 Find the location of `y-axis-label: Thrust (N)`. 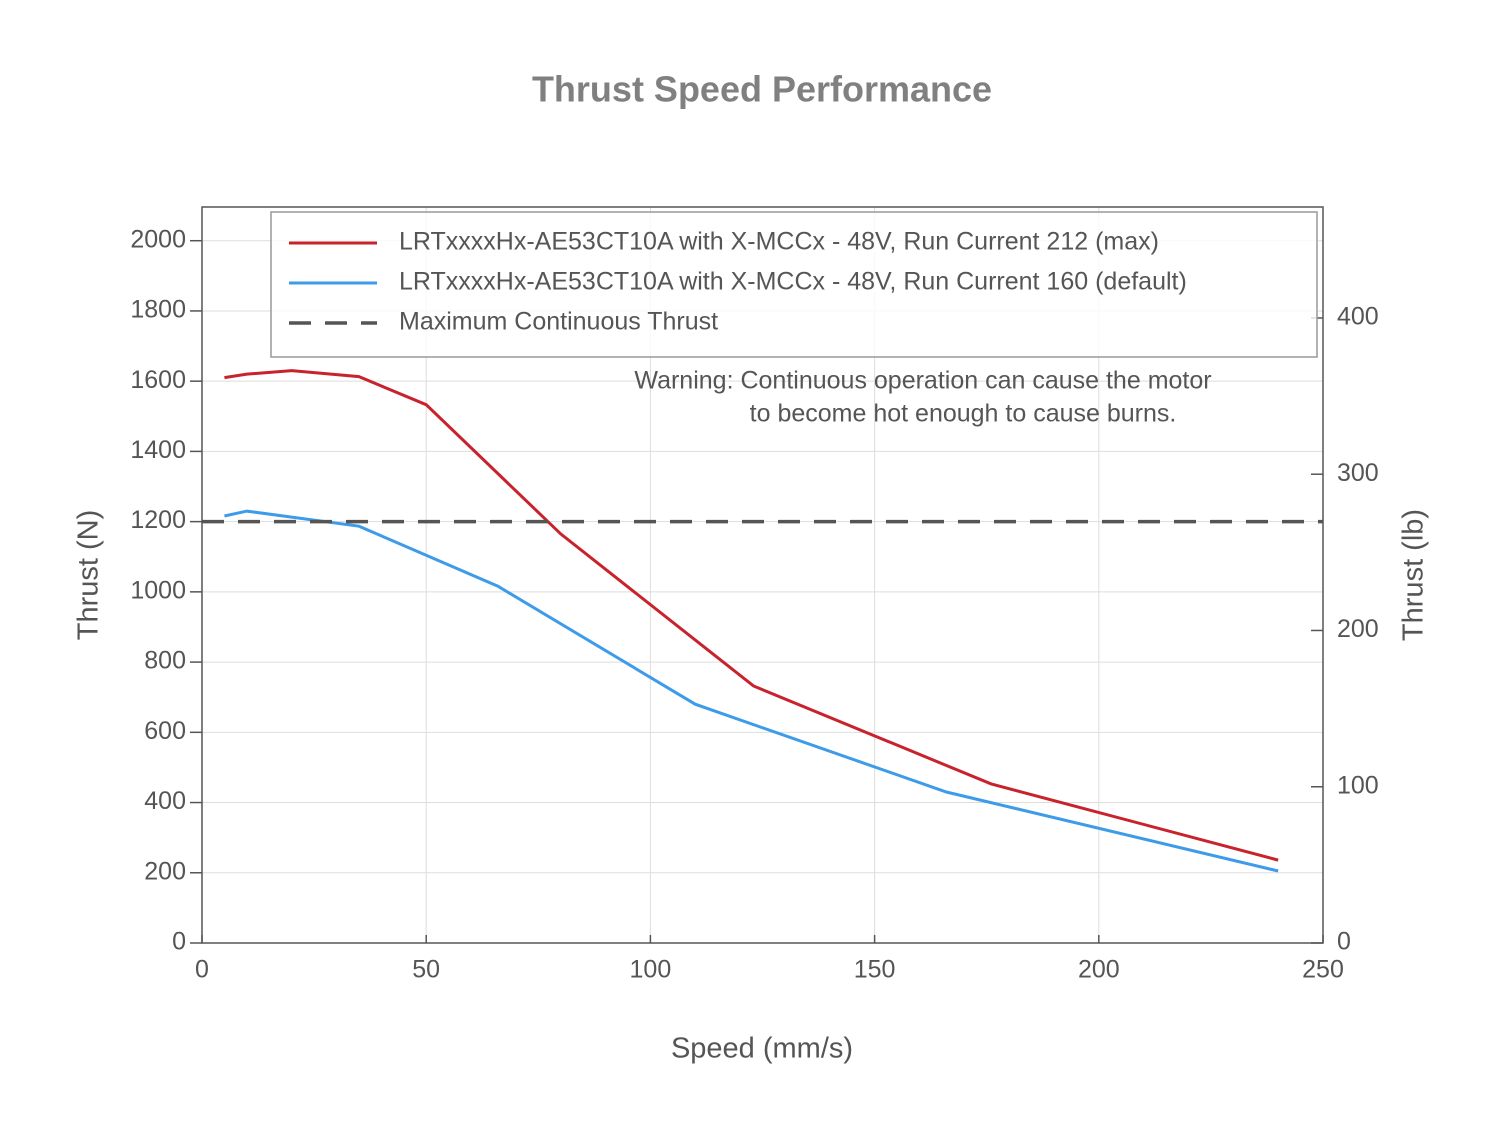

y-axis-label: Thrust (N) is located at coordinates (89, 575).